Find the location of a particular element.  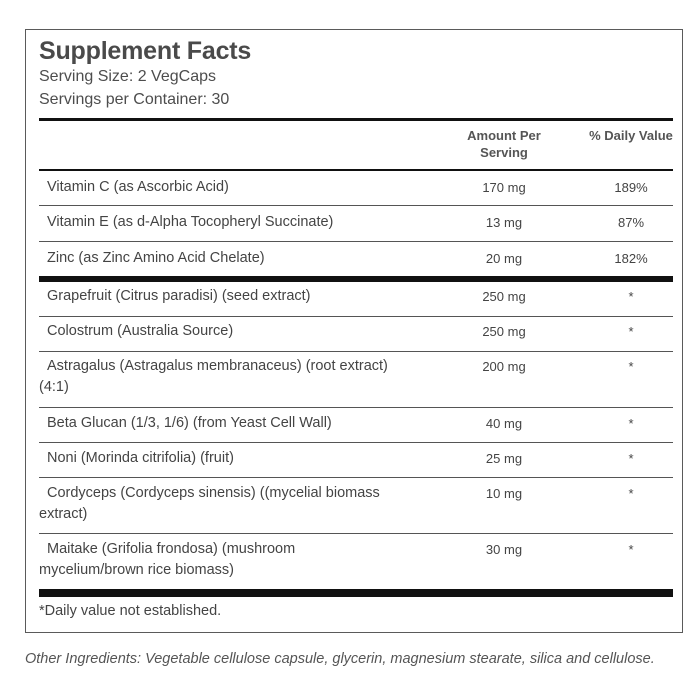

servings-per-container: Servings per Container: 30 is located at coordinates (134, 99).